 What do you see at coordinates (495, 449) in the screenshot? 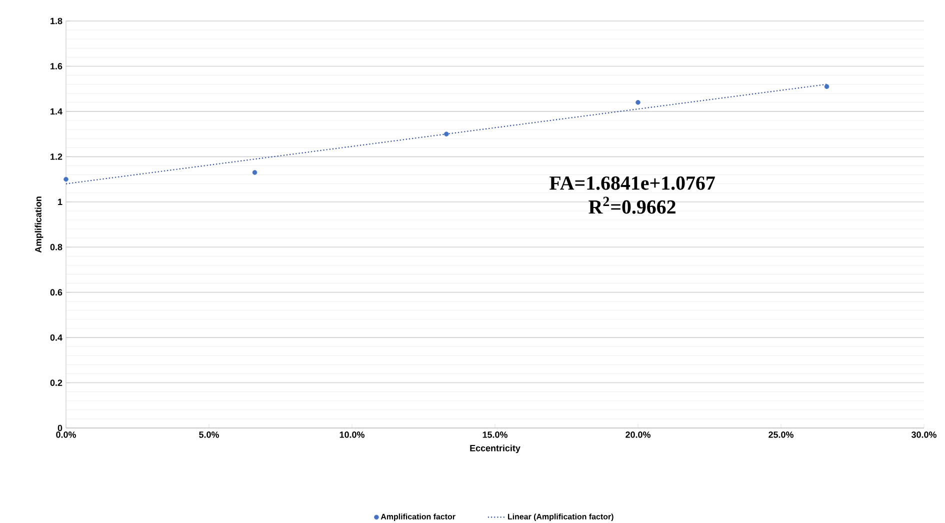
I see `x-axis-title: Eccentricity` at bounding box center [495, 449].